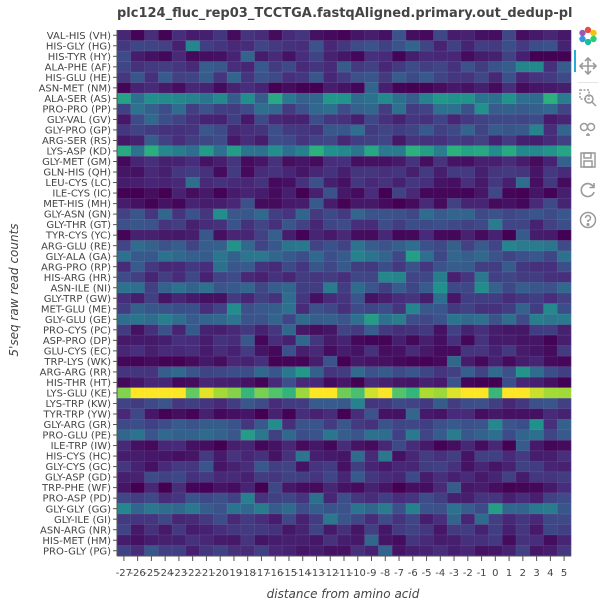 Image resolution: width=600 pixels, height=601 pixels. What do you see at coordinates (77, 99) in the screenshot?
I see `y-tick-label: ALA-SER (AS)` at bounding box center [77, 99].